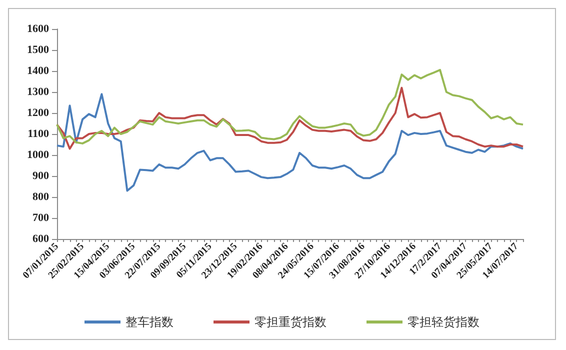  What do you see at coordinates (38, 92) in the screenshot?
I see `y-tick-label: 1300` at bounding box center [38, 92].